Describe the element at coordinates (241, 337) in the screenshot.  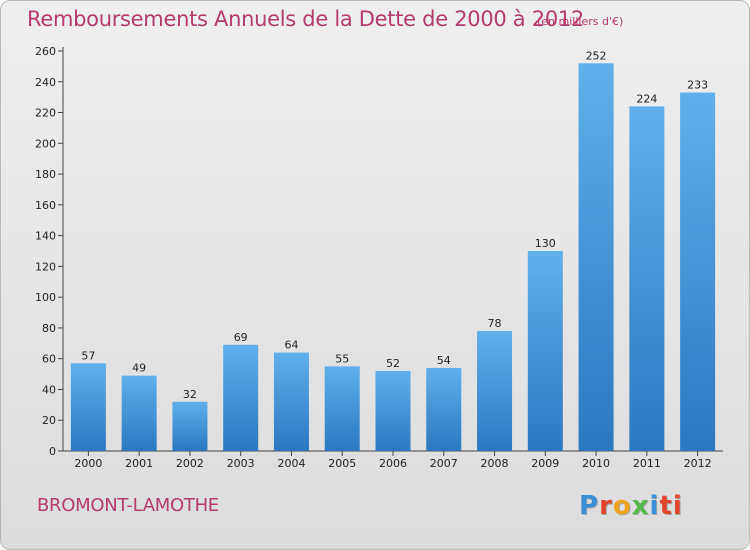
I see `data-label: 69` at that location.